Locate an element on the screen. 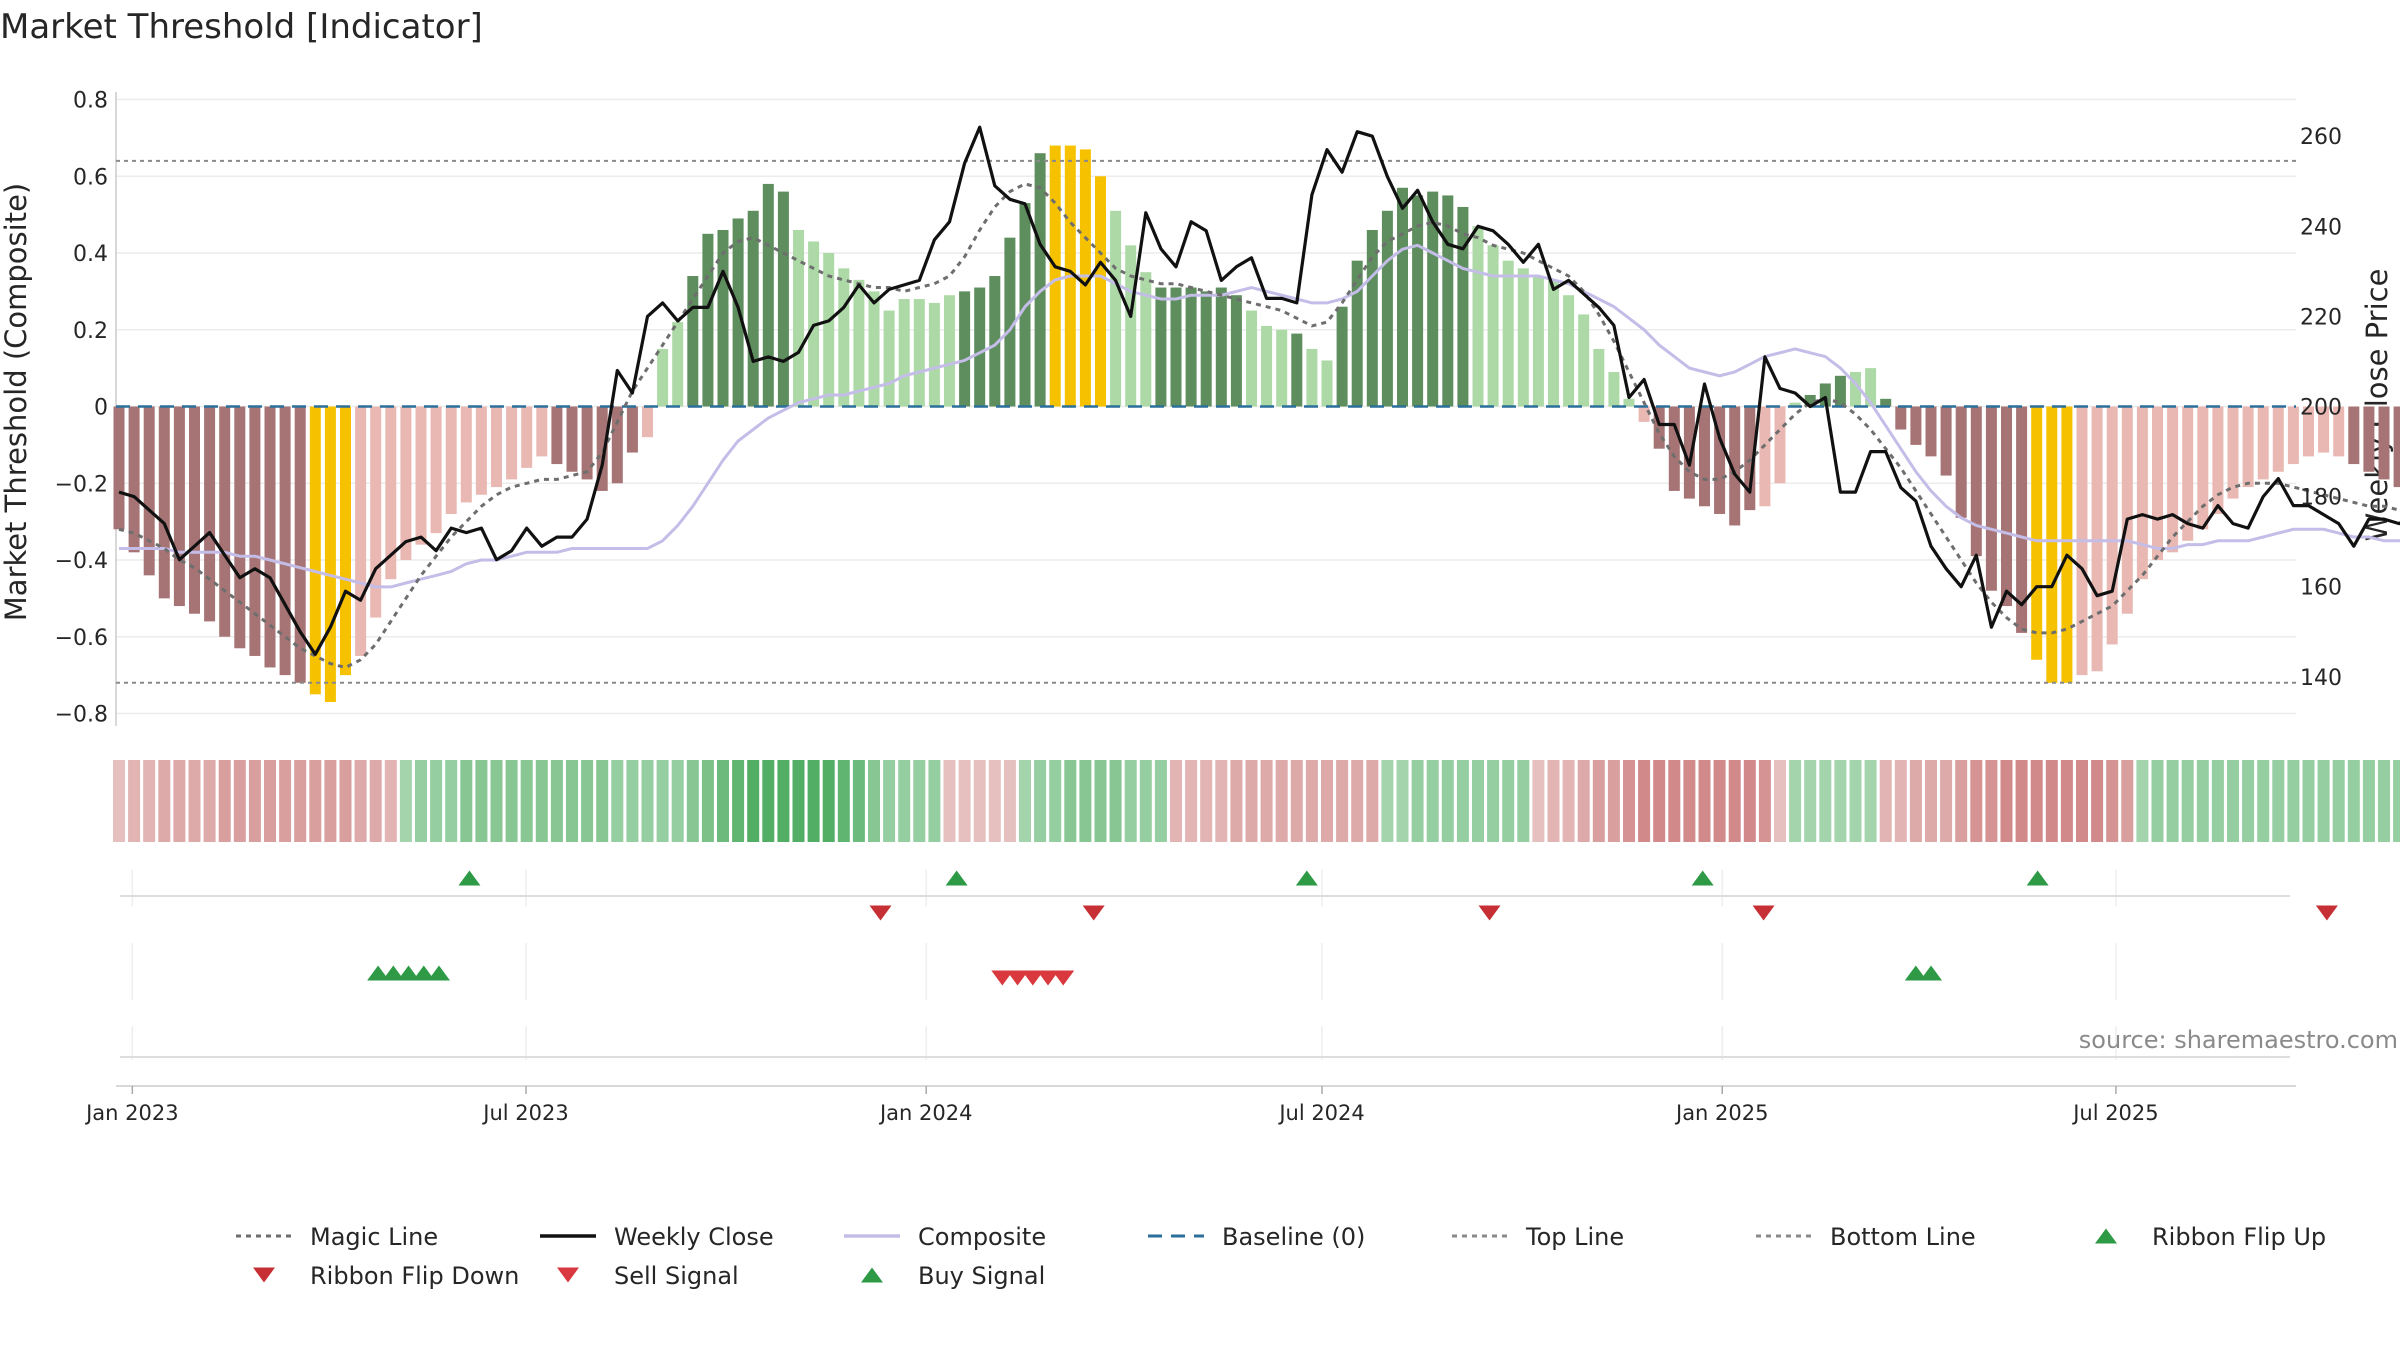 This screenshot has height=1350, width=2400. y-tick-right-label: 220 is located at coordinates (2321, 317).